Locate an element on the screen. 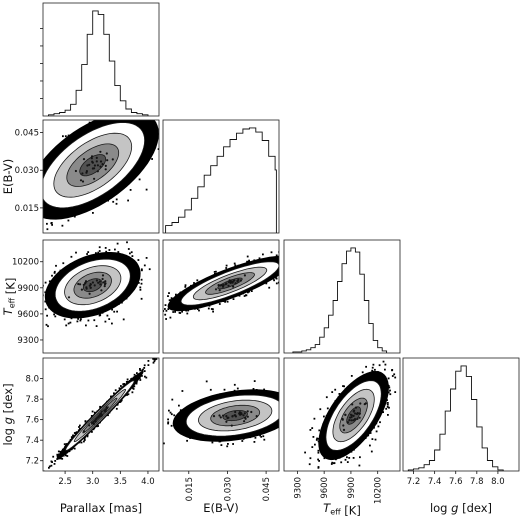 The height and width of the screenshot is (519, 520). y-tick-label: 7.4 is located at coordinates (32, 441).